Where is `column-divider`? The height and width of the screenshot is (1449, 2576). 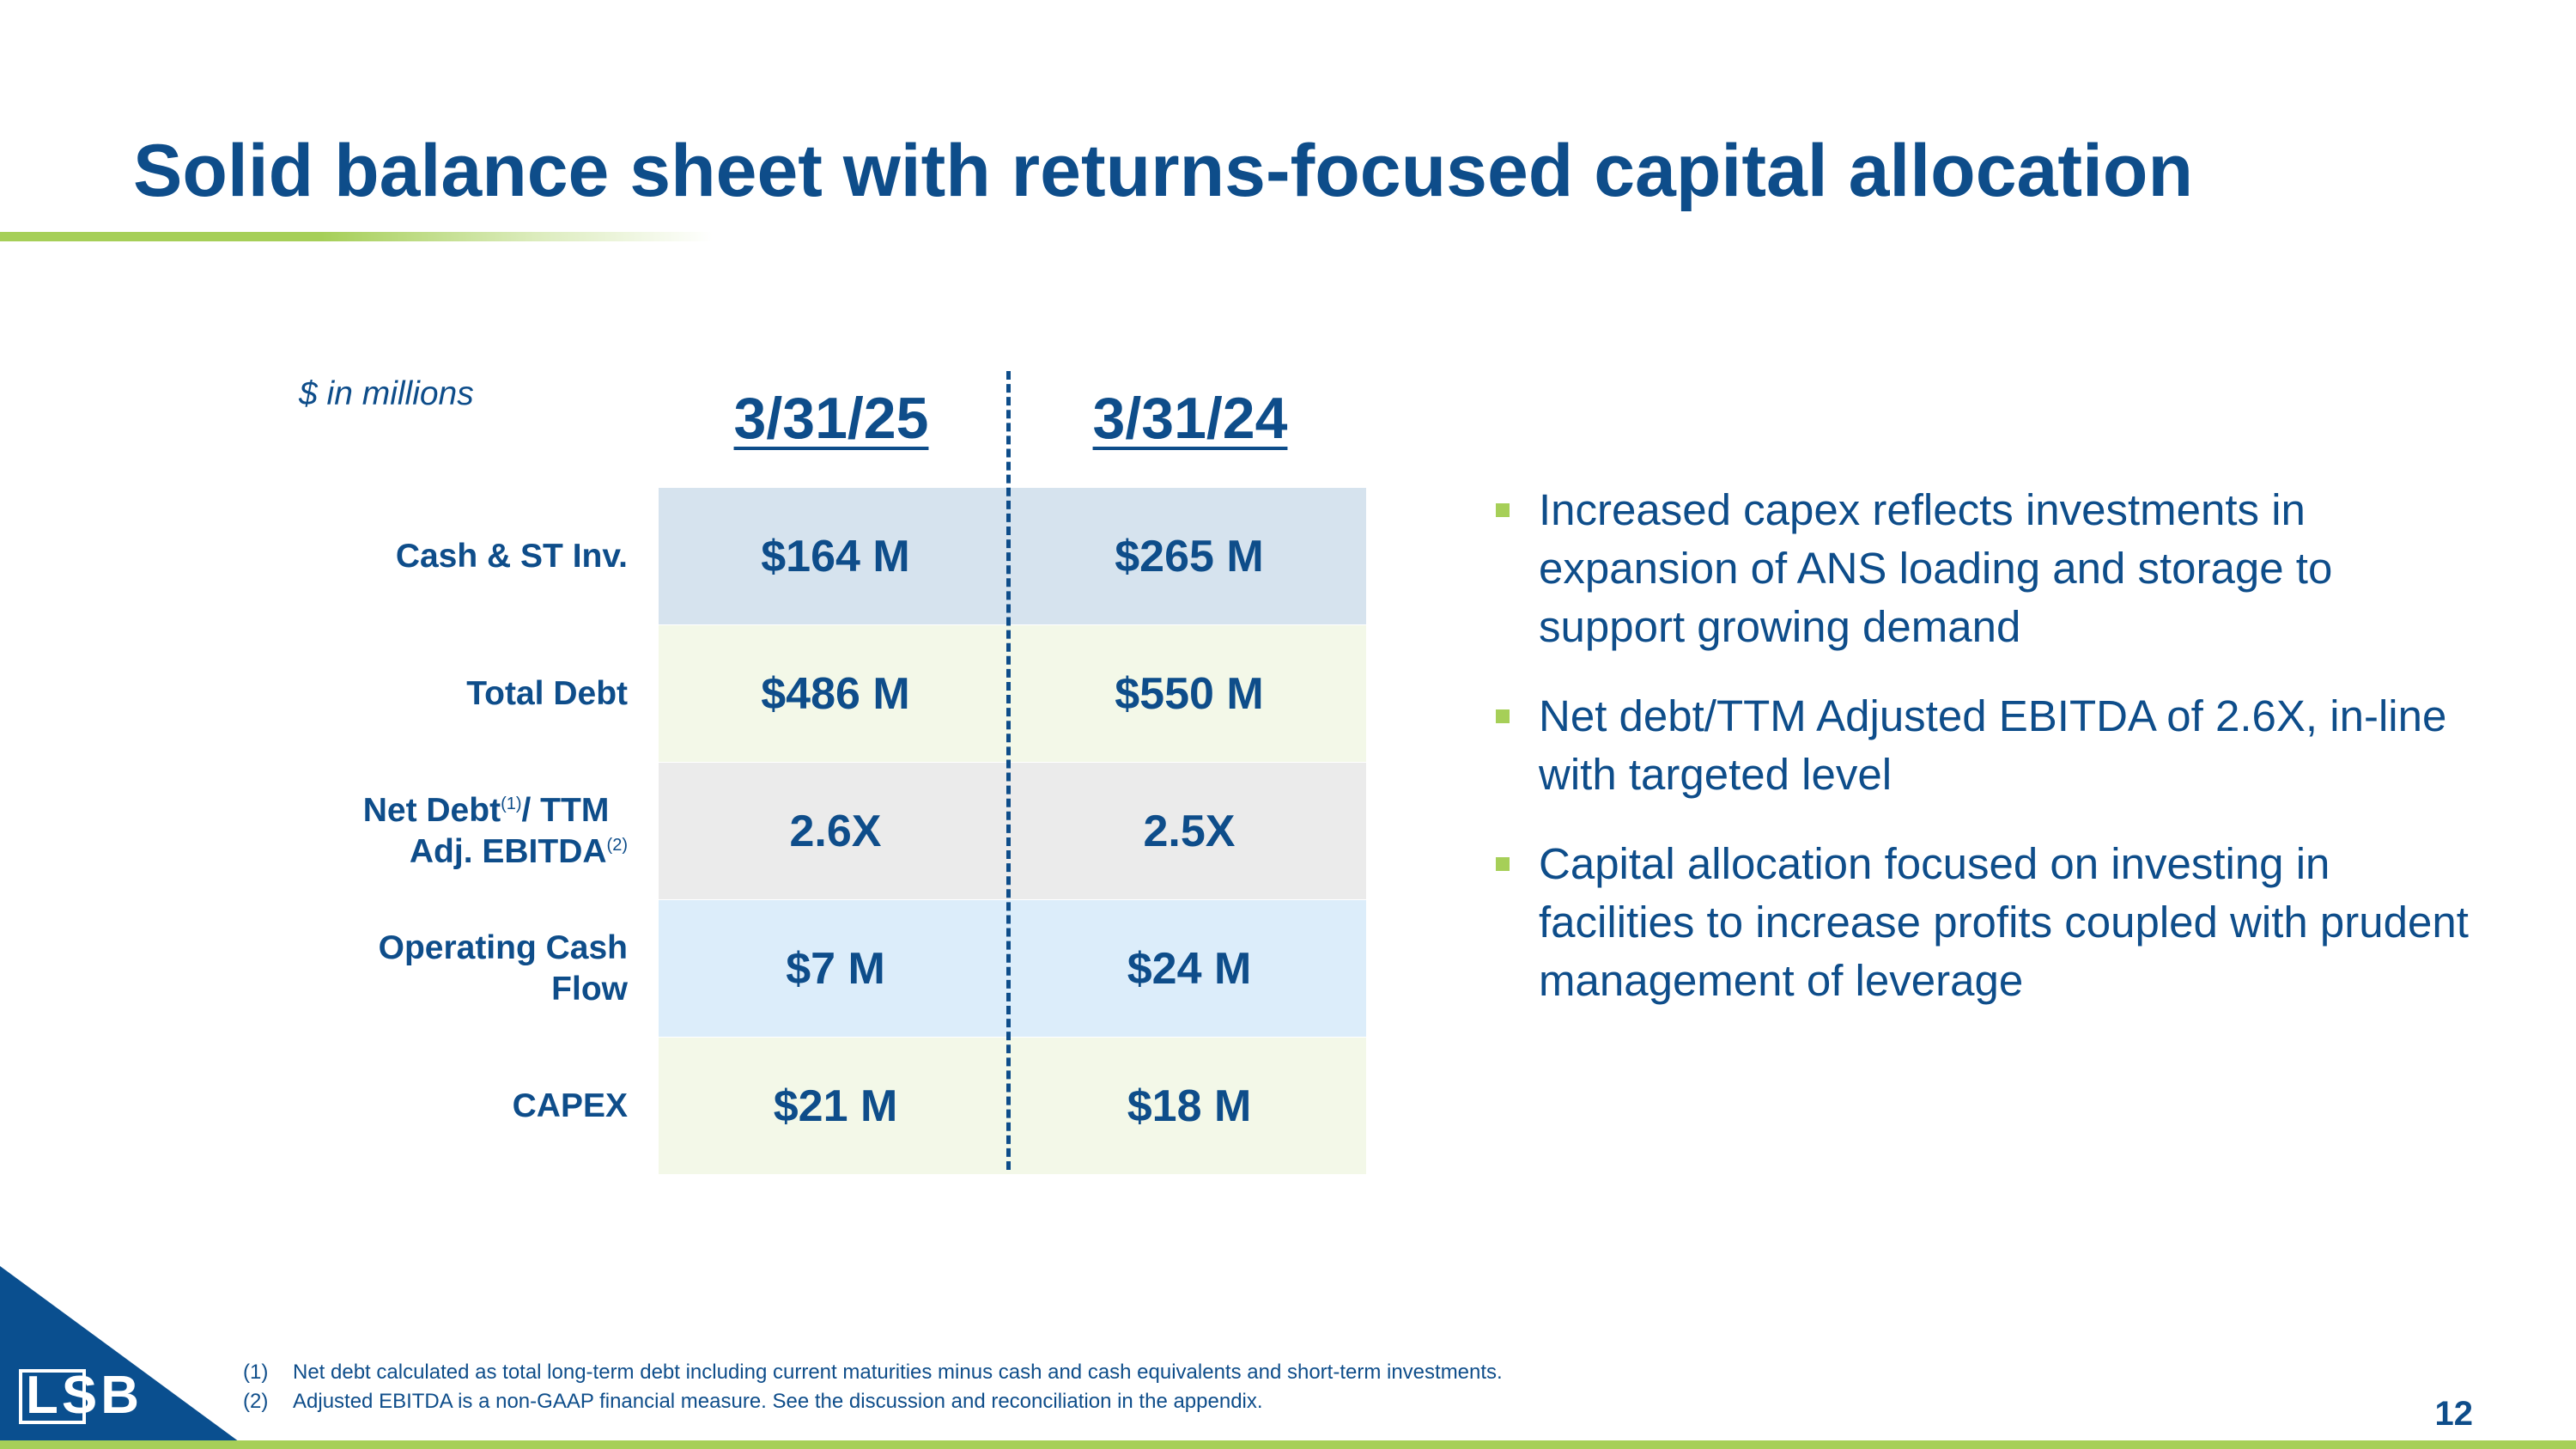 column-divider is located at coordinates (1009, 770).